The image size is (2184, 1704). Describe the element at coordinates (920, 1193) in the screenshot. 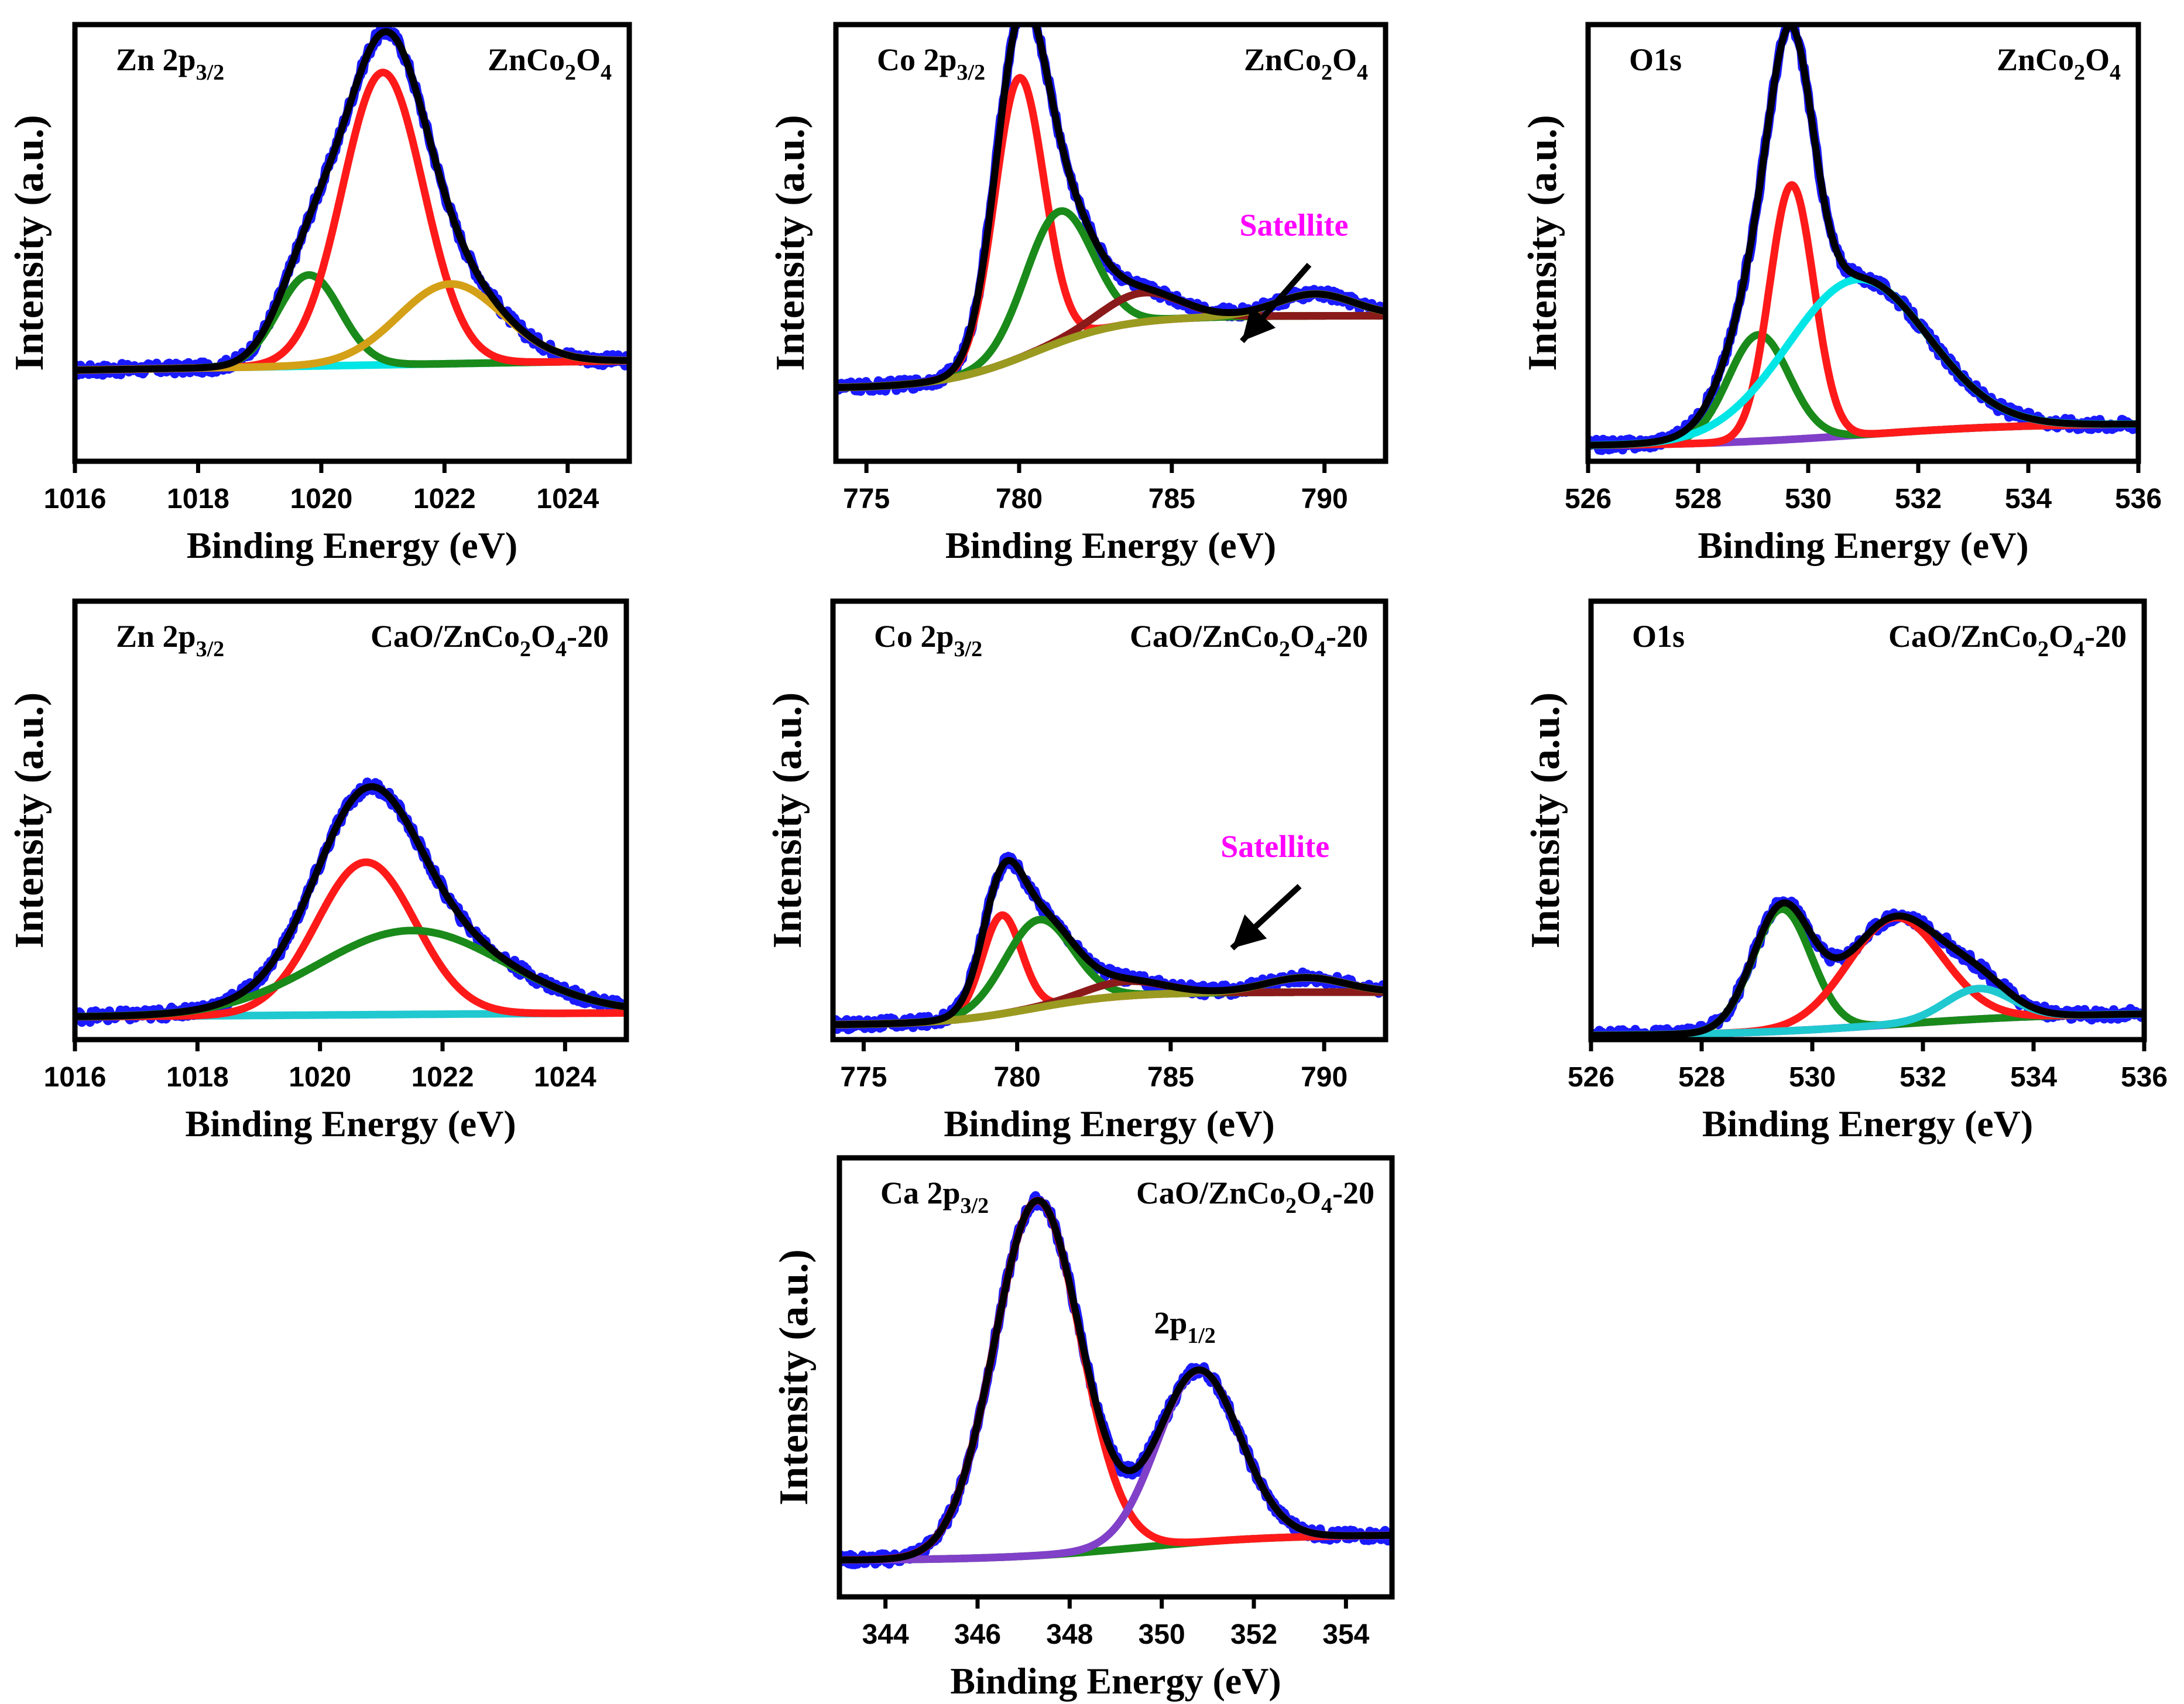

I see `core-level-element: Ca 2p` at that location.